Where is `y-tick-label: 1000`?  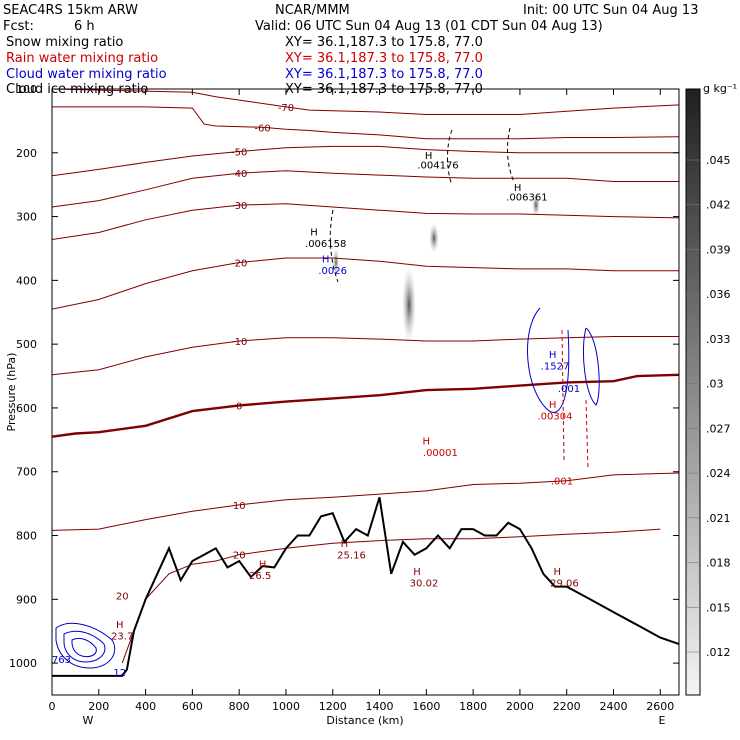 y-tick-label: 1000 is located at coordinates (23, 663).